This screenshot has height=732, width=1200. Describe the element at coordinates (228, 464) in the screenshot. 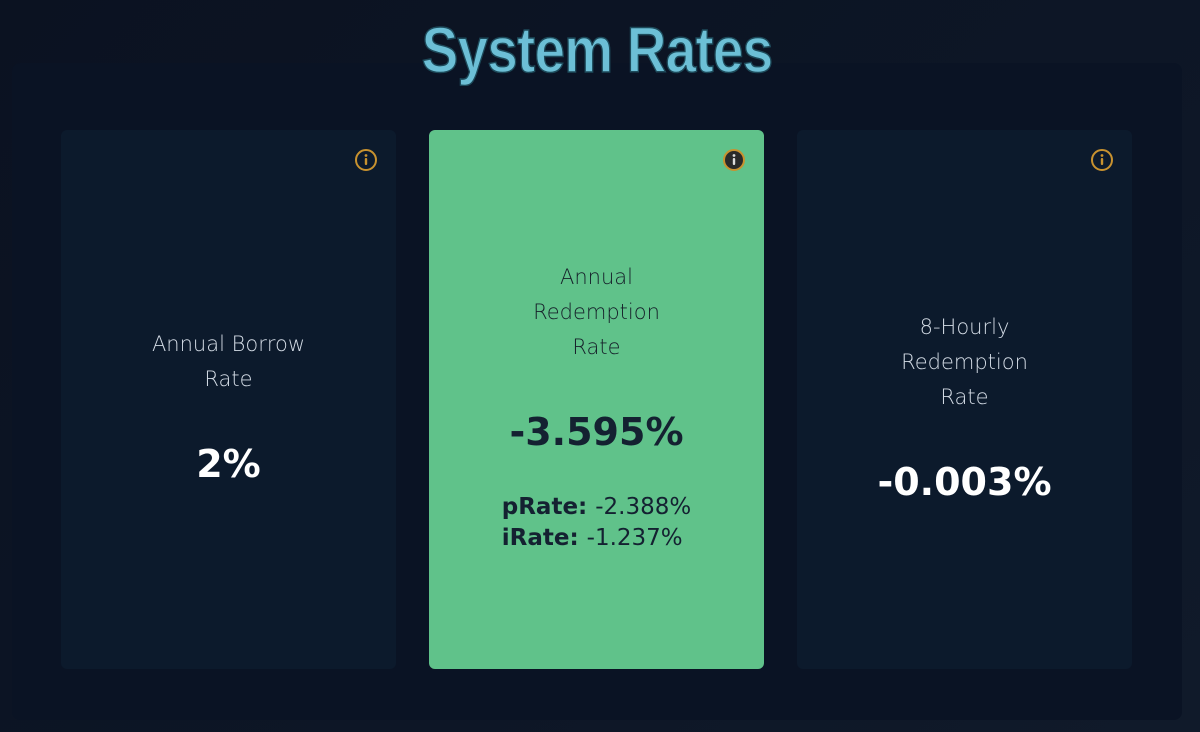

I see `rate-value: 2%` at that location.